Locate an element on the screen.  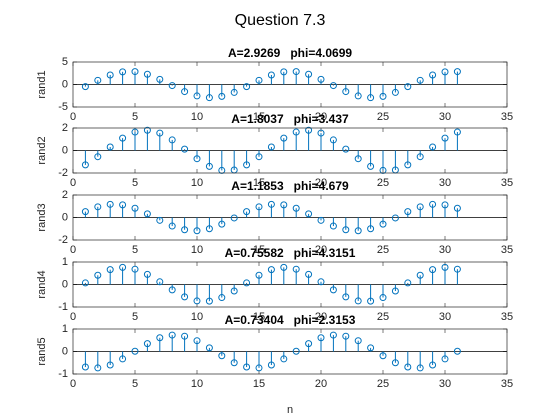
x-tick-label: 20 is located at coordinates (321, 317).